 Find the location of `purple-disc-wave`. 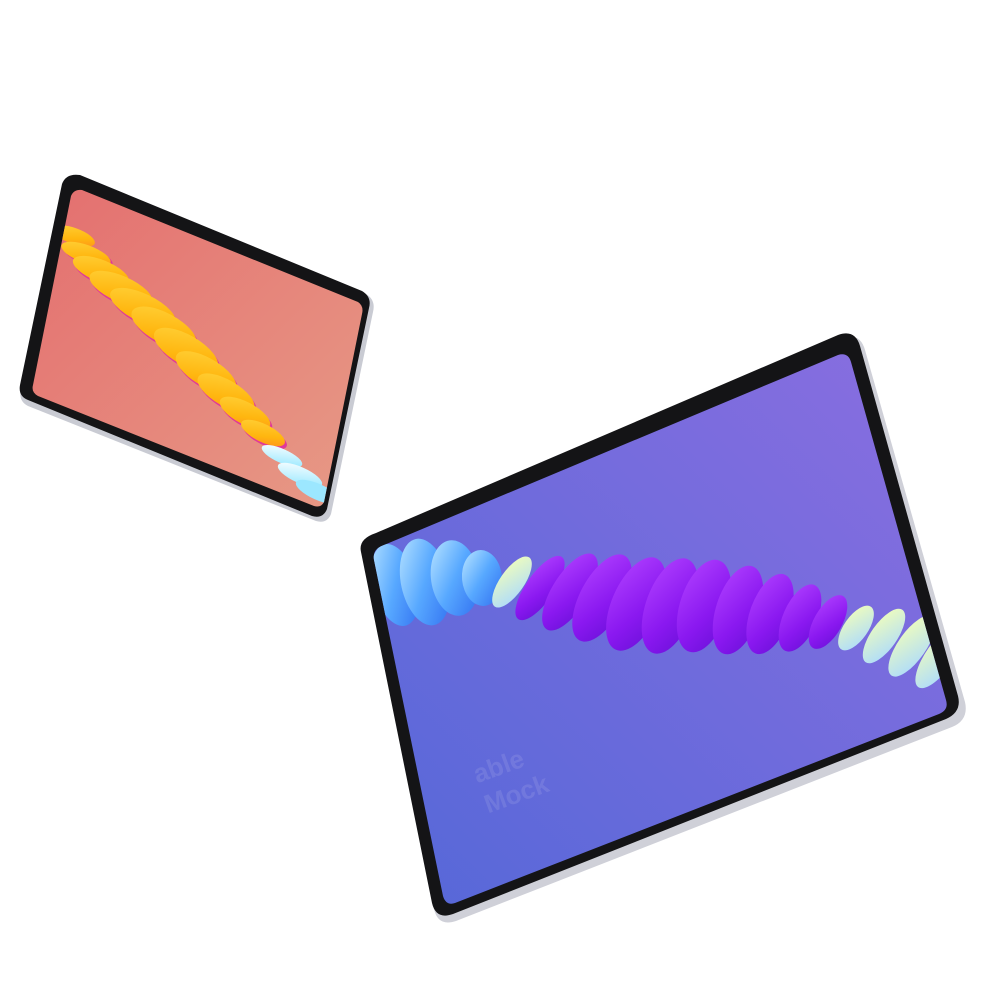

purple-disc-wave is located at coordinates (719, 621).